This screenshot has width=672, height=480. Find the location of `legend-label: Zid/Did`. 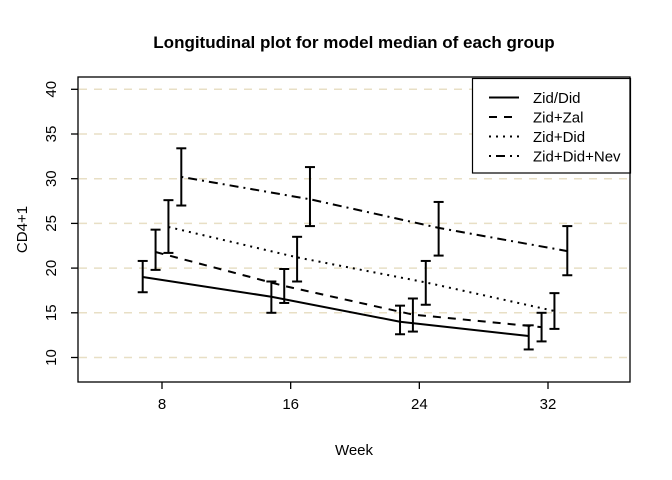

legend-label: Zid/Did is located at coordinates (557, 98).